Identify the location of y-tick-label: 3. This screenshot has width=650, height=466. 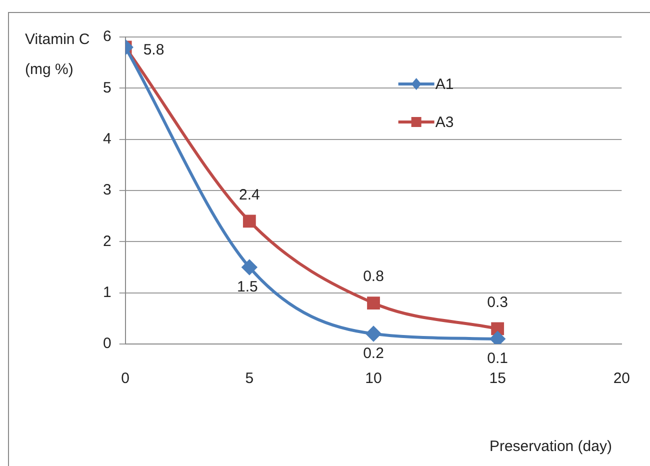
(107, 190).